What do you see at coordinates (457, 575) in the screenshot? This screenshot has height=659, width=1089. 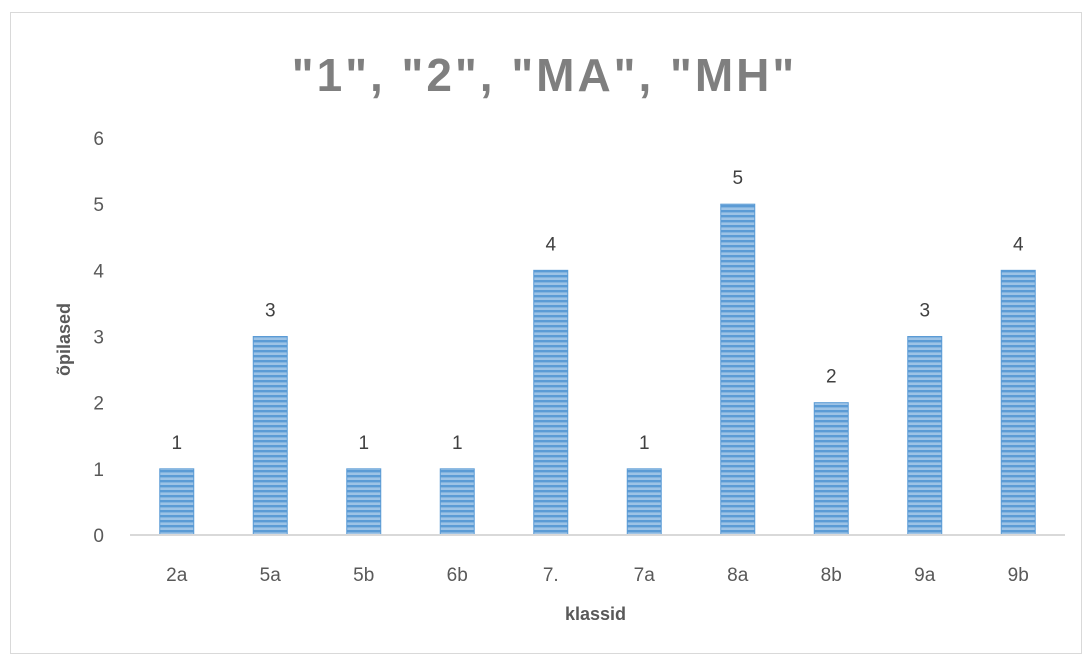 I see `x-tick-label: 6b` at bounding box center [457, 575].